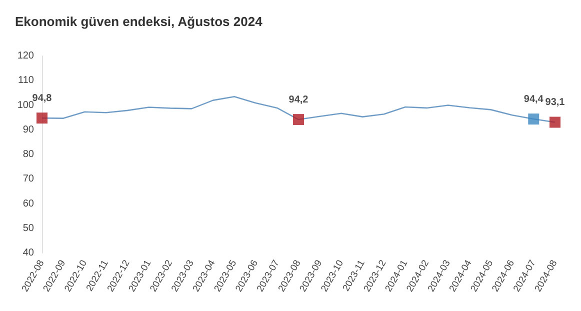 Image resolution: width=581 pixels, height=311 pixels. What do you see at coordinates (555, 102) in the screenshot?
I see `data-label: 93,1` at bounding box center [555, 102].